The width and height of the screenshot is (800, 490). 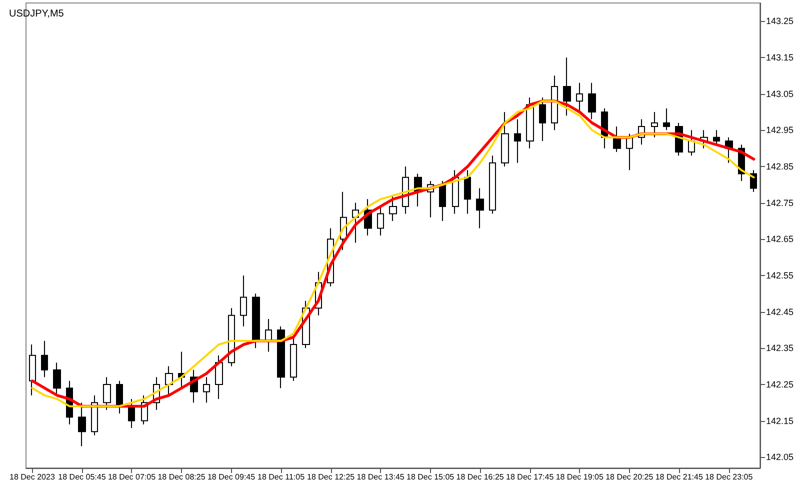 I want to click on y-tick-label: 142.35, so click(x=780, y=348).